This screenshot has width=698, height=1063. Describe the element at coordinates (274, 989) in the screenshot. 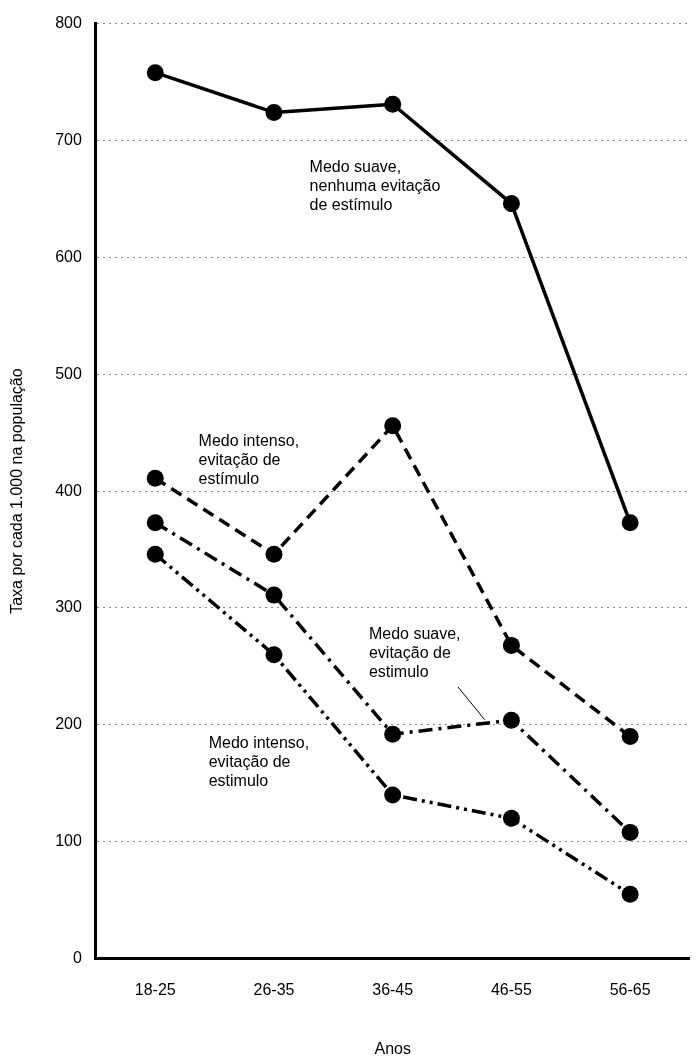

I see `x-tick-label: 26-35` at that location.